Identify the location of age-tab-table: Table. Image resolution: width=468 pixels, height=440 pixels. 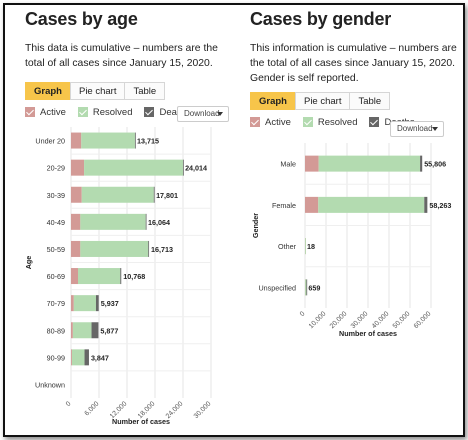
(145, 91).